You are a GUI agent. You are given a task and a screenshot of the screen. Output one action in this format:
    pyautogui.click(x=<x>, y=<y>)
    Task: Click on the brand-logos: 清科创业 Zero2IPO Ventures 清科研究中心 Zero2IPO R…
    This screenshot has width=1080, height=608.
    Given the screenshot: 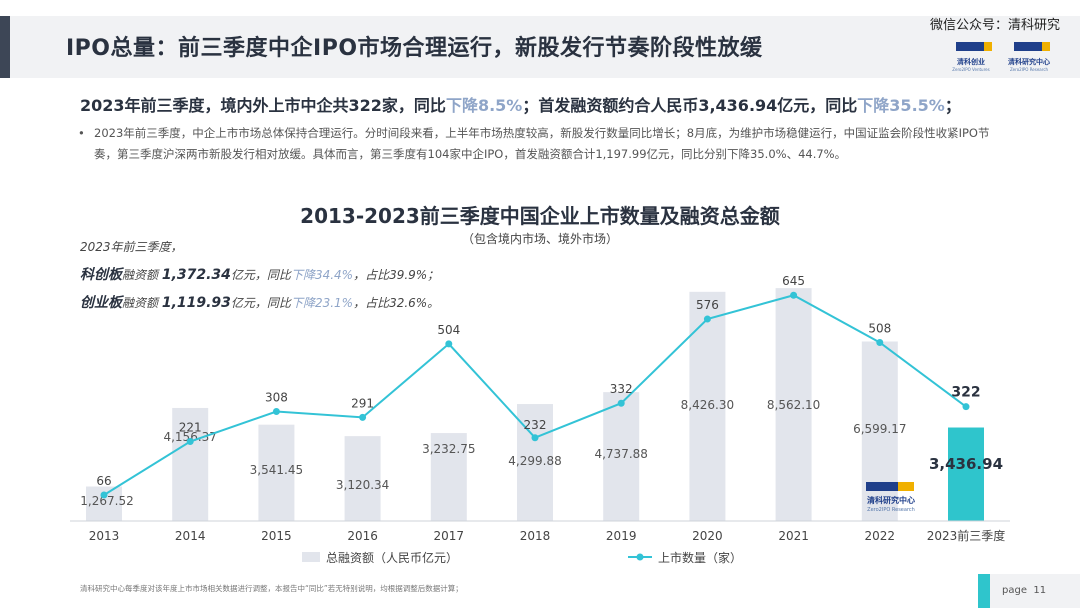 What is the action you would take?
    pyautogui.click(x=1003, y=54)
    